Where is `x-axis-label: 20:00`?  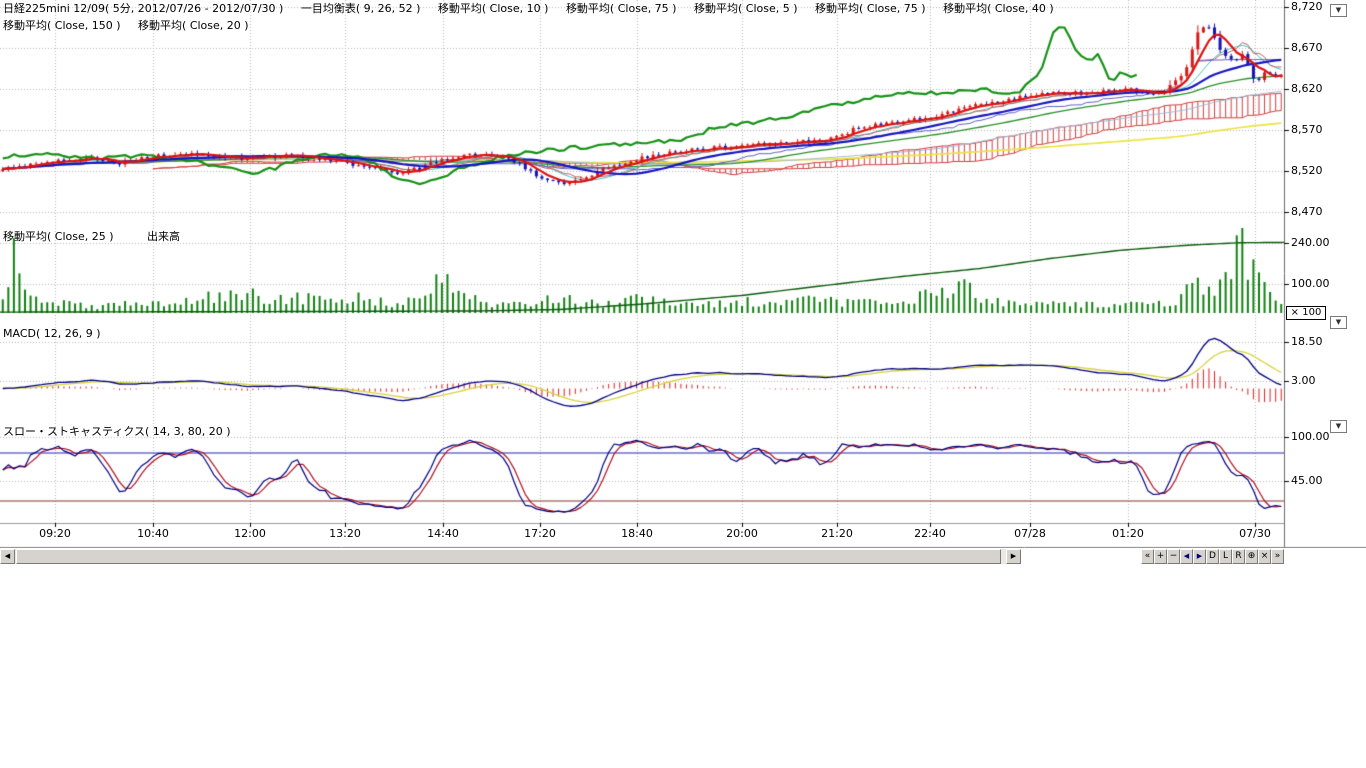 x-axis-label: 20:00 is located at coordinates (742, 533).